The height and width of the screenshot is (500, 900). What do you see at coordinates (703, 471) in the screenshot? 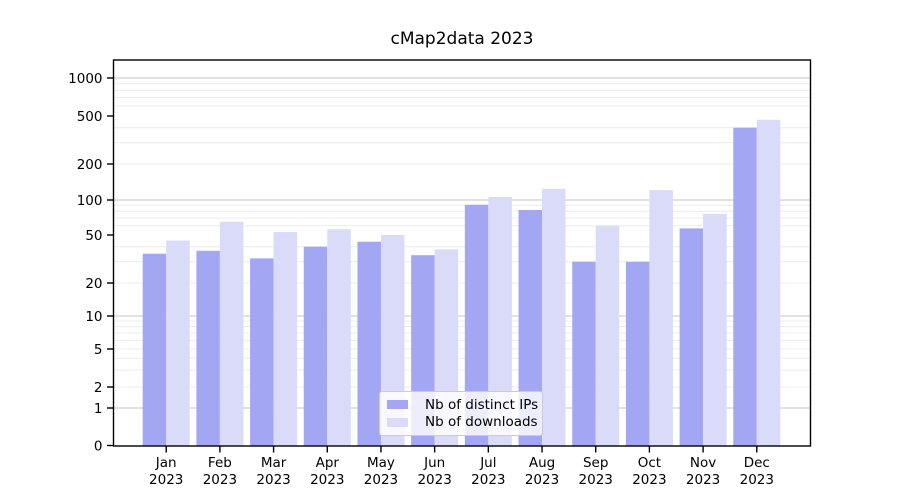
I see `x-tick-label-nov: Nov 2023` at bounding box center [703, 471].